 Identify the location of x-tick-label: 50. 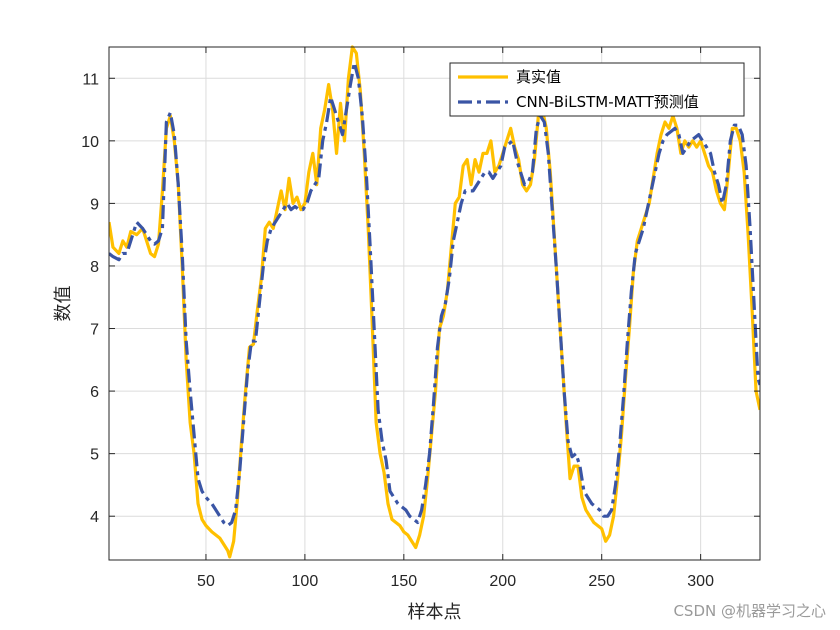
(206, 581).